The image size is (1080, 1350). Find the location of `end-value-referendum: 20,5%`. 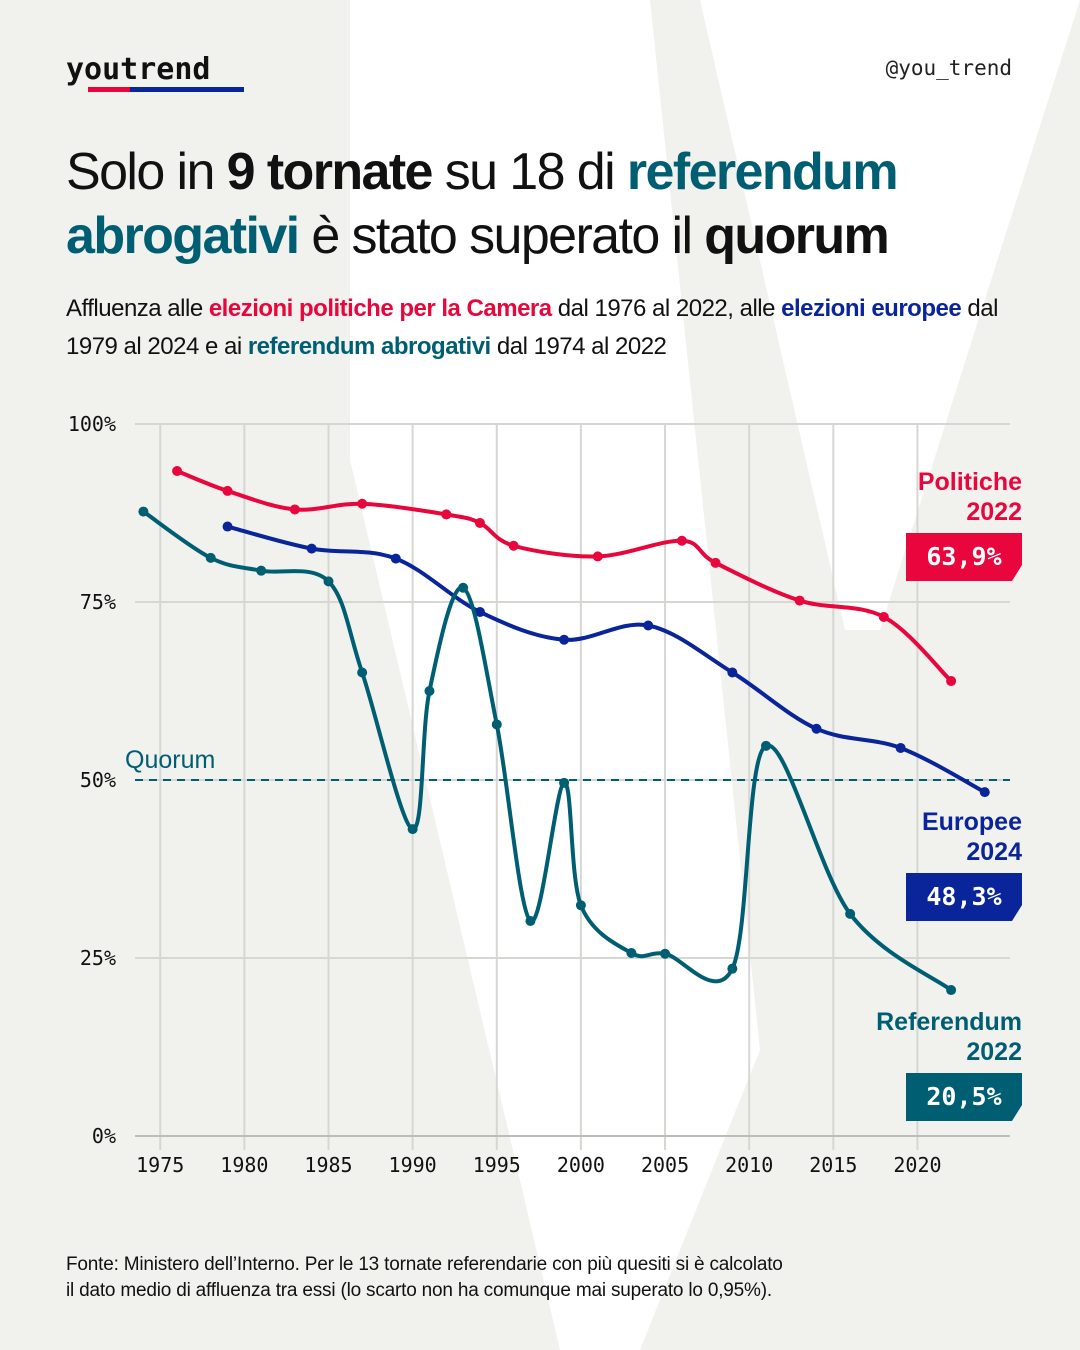

end-value-referendum: 20,5% is located at coordinates (963, 1096).